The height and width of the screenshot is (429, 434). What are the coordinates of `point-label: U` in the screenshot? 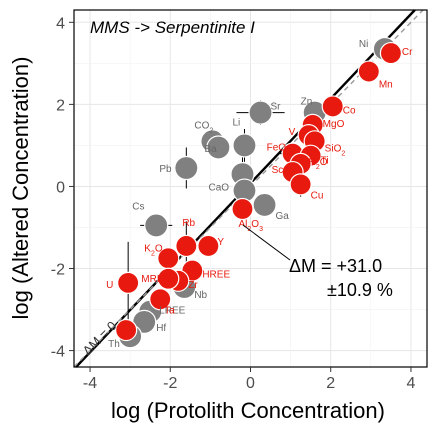 It's located at (109, 285).